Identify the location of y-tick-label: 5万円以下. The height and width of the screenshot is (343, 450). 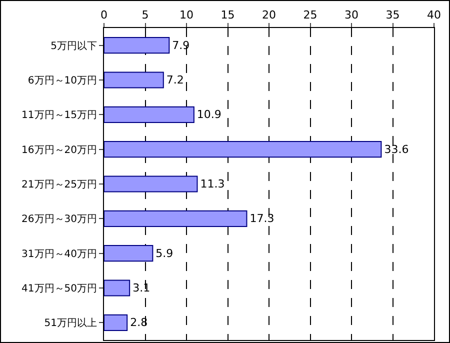
(73, 46).